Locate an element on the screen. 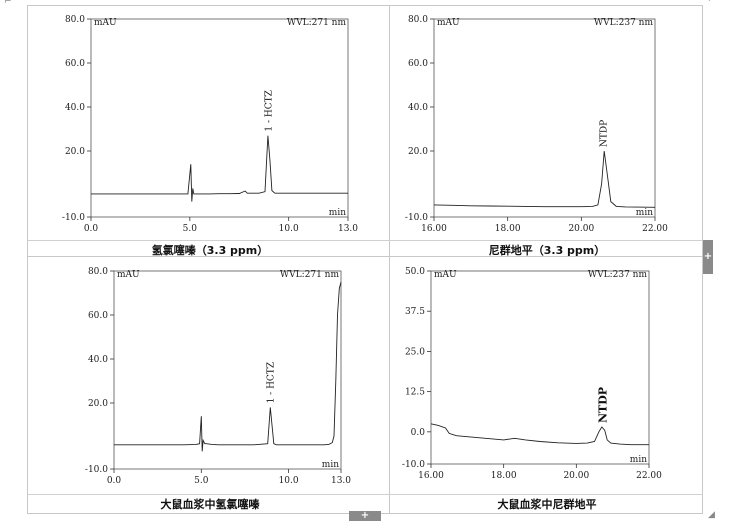 Image resolution: width=740 pixels, height=523 pixels. y-tick-label: 0.0 is located at coordinates (418, 433).